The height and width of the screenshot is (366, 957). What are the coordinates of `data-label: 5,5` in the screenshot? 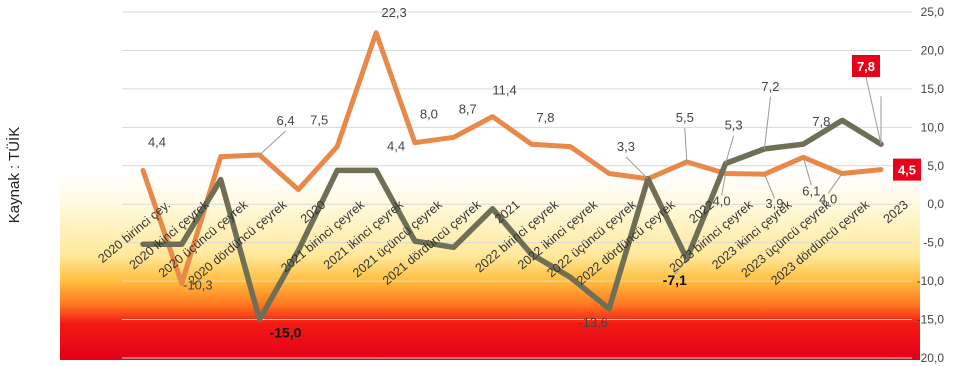 It's located at (685, 117).